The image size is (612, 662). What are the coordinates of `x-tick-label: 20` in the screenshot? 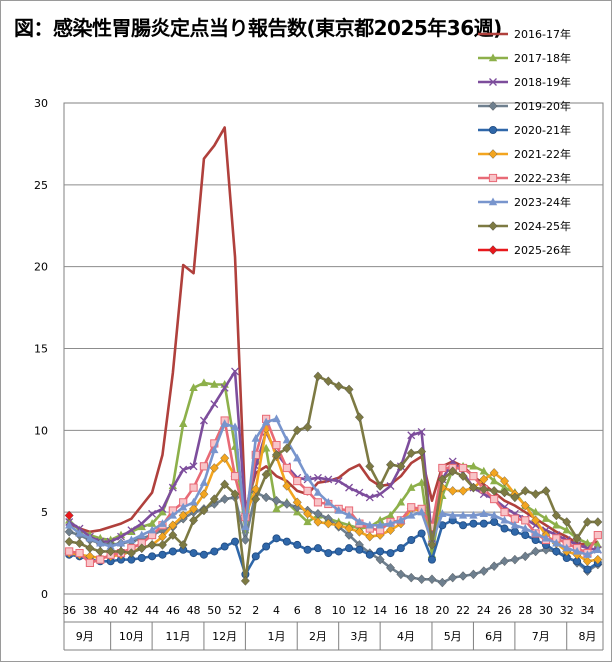 It's located at (442, 610).